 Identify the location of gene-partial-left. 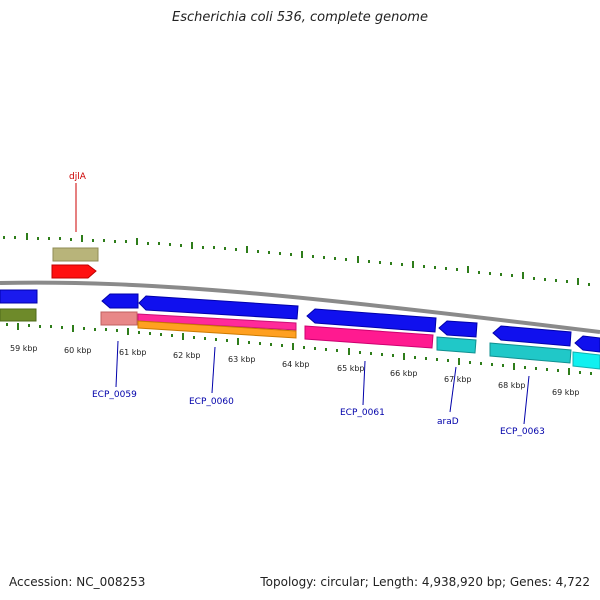
(19, 296).